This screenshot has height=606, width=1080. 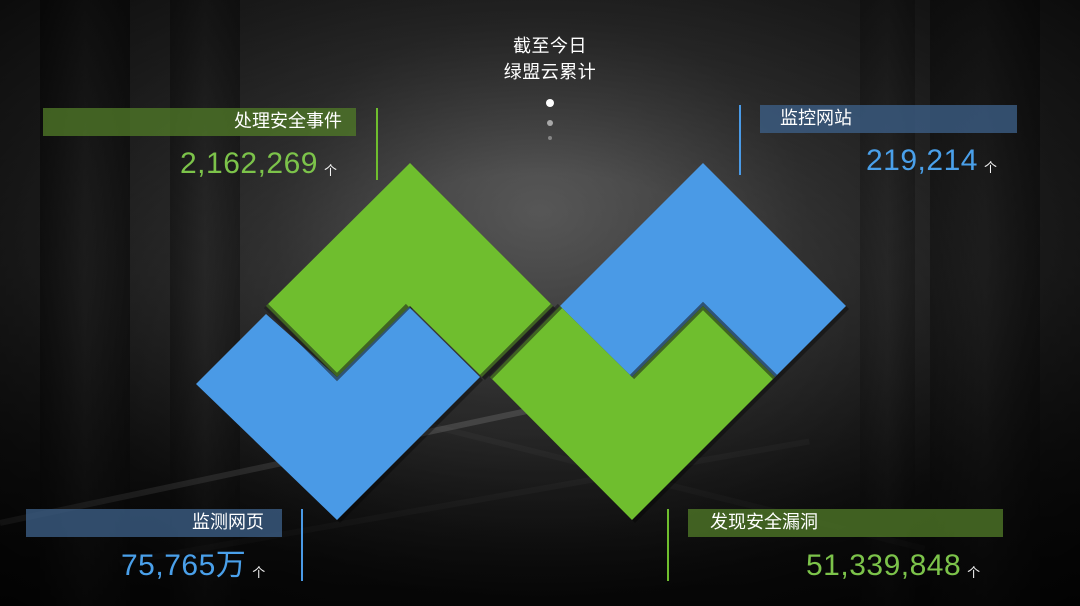 What do you see at coordinates (922, 160) in the screenshot?
I see `stat-value: 219,214` at bounding box center [922, 160].